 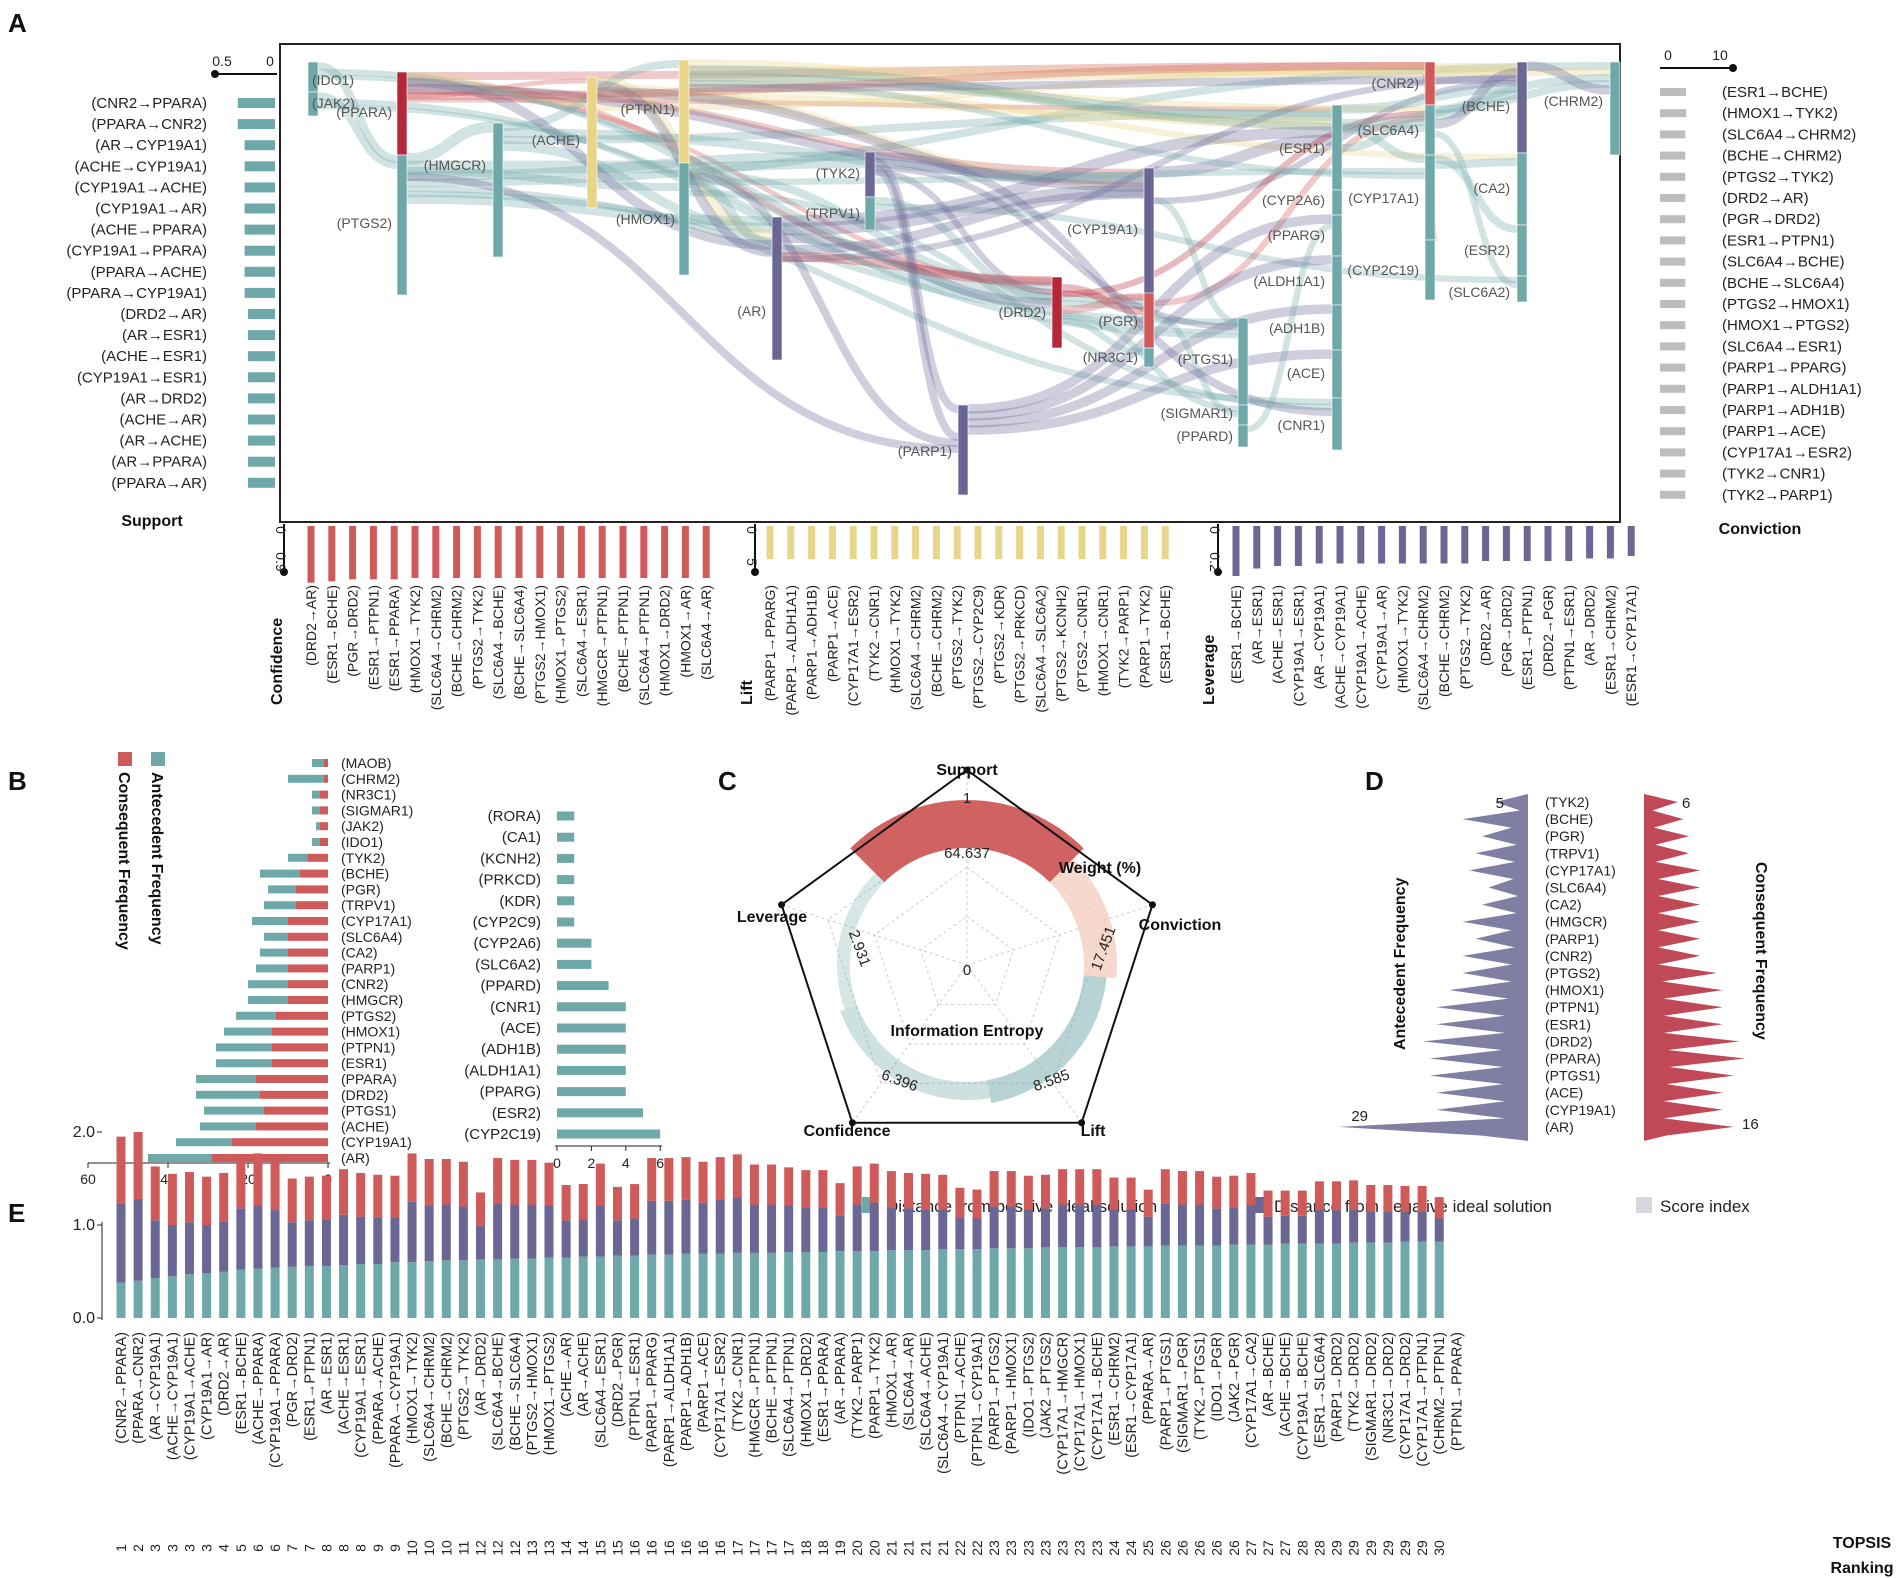 I want to click on topsis-rank: 28, so click(x=1319, y=1548).